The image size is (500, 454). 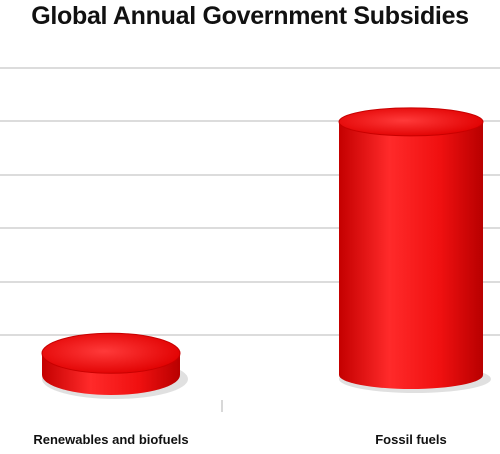 What do you see at coordinates (250, 16) in the screenshot?
I see `chart-title: Global Annual Government Subsidies` at bounding box center [250, 16].